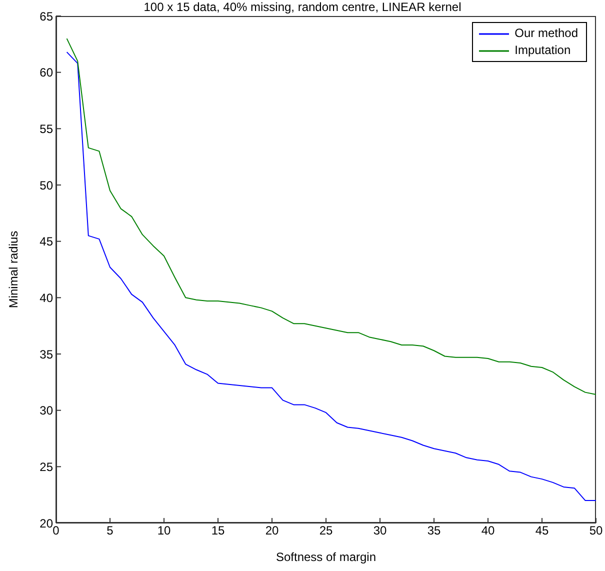 The width and height of the screenshot is (605, 571). I want to click on y-axis-title: Minimal radius, so click(13, 269).